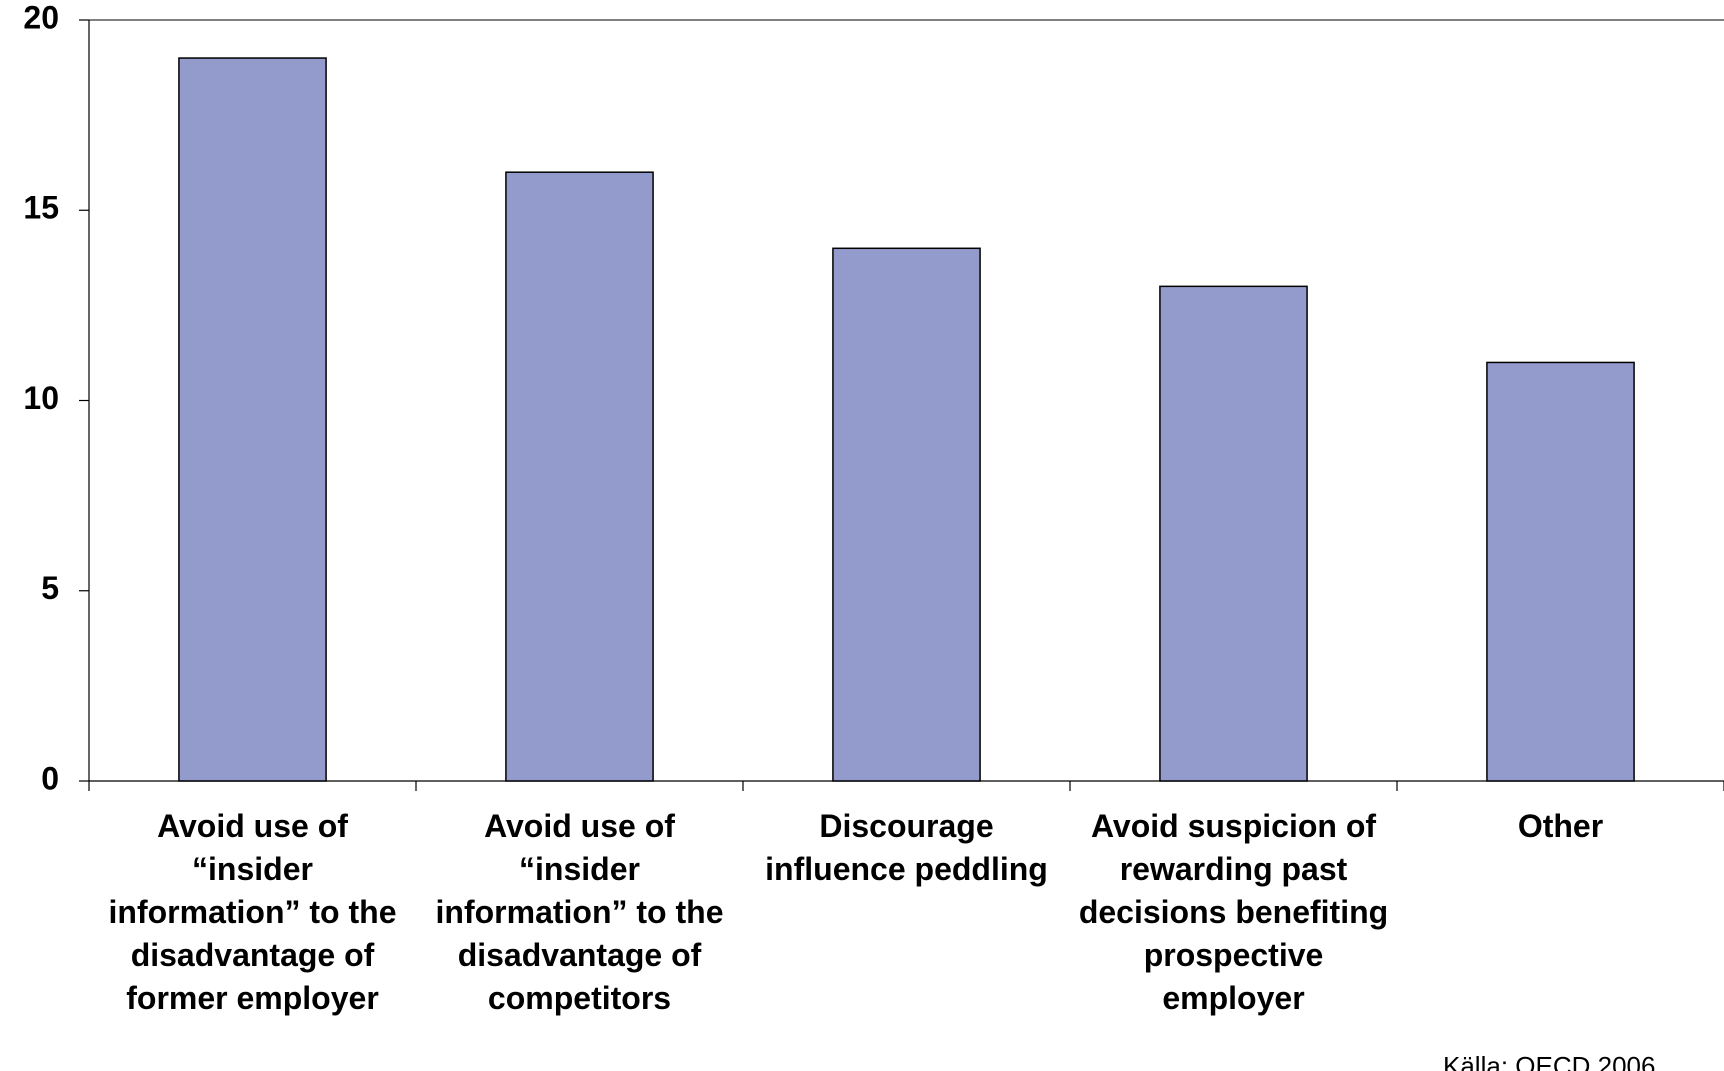  Describe the element at coordinates (41, 17) in the screenshot. I see `y-tick-label: 20` at that location.